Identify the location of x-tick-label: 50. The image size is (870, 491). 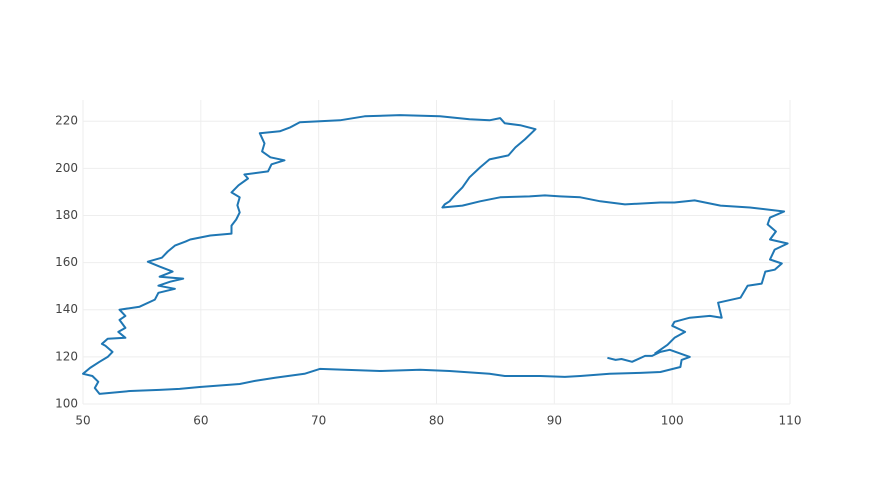
(82, 421).